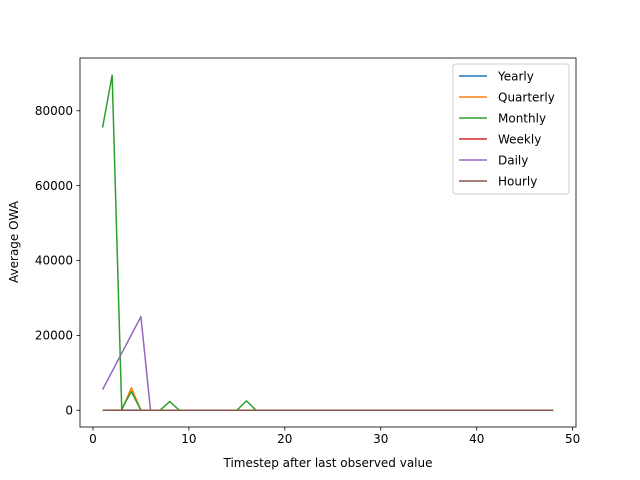  Describe the element at coordinates (522, 118) in the screenshot. I see `legend-label: Monthly` at that location.